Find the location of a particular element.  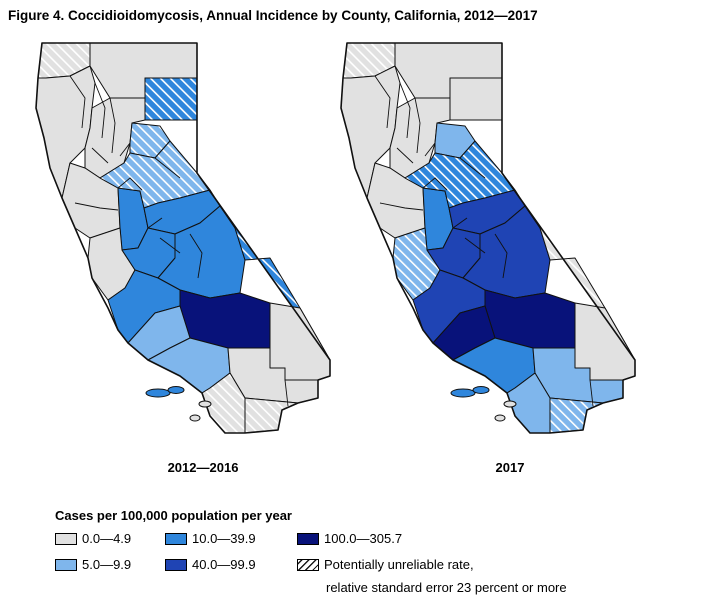

legend-item-5-9.9: 5.0—9.9 is located at coordinates (93, 564).